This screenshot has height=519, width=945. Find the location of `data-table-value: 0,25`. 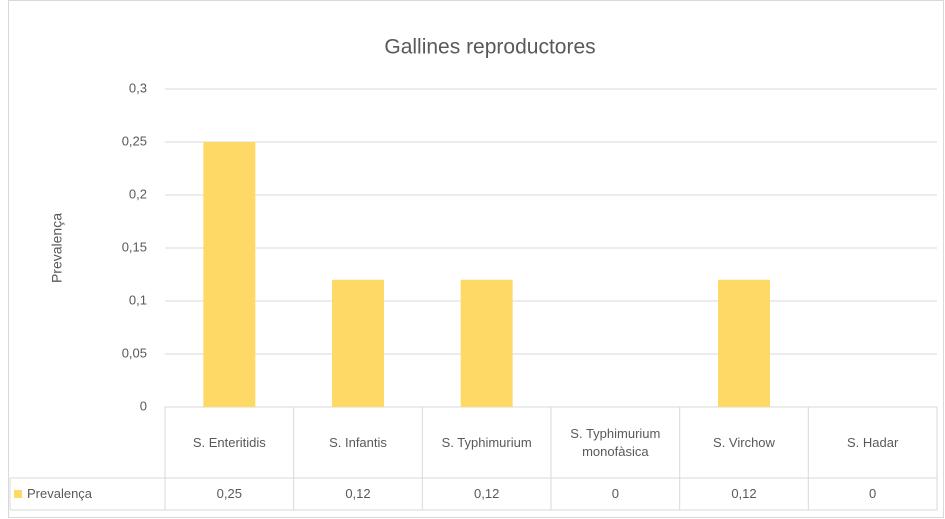

data-table-value: 0,25 is located at coordinates (229, 493).